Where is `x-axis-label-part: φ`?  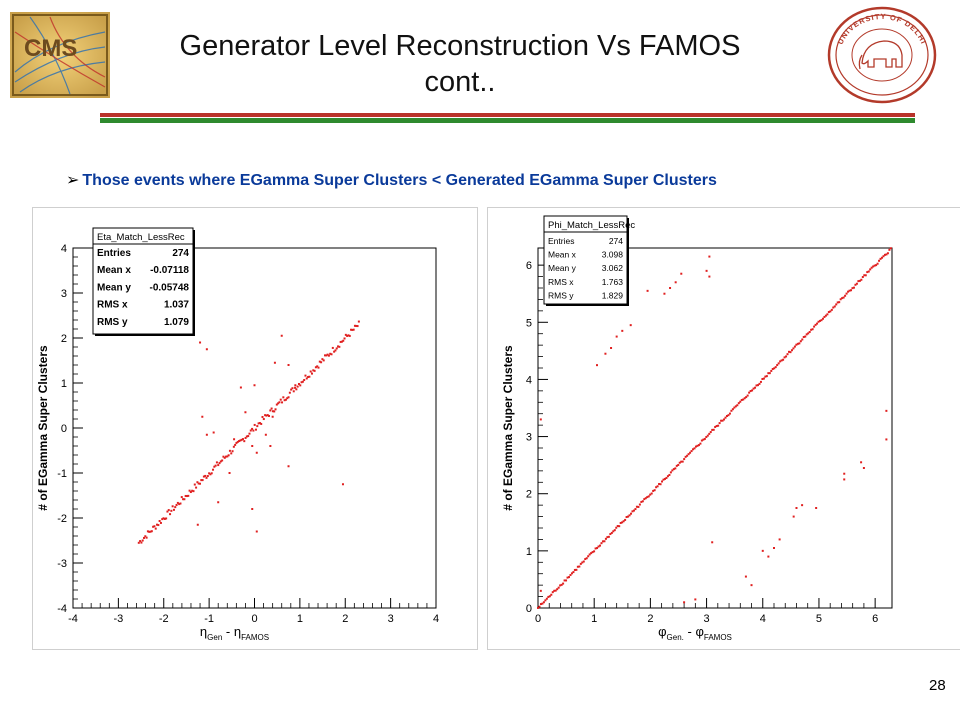
x-axis-label-part: φ is located at coordinates (662, 631).